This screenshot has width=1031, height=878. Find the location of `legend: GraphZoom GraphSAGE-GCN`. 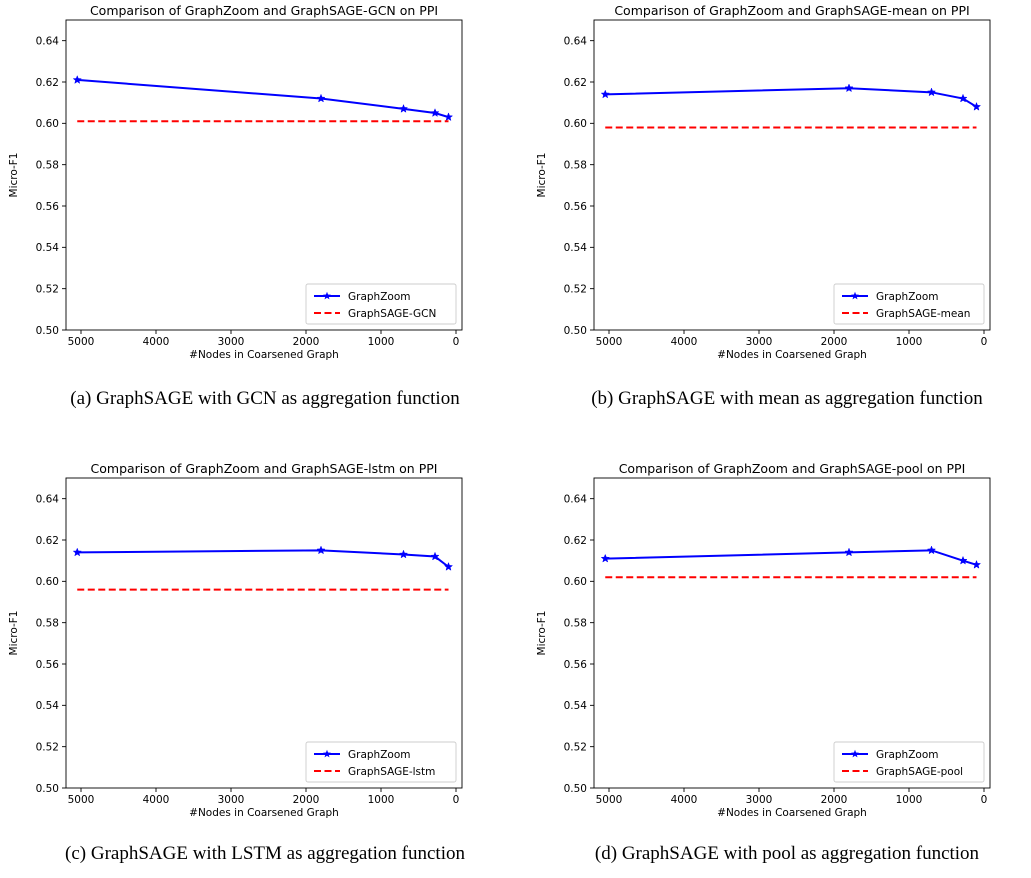

legend: GraphZoom GraphSAGE-GCN is located at coordinates (381, 304).